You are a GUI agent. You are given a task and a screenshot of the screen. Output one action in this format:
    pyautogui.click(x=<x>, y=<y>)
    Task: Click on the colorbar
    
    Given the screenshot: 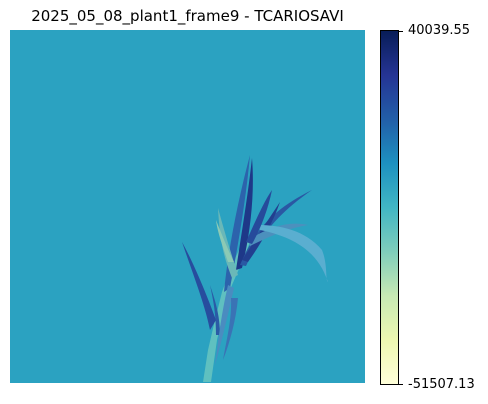 What is the action you would take?
    pyautogui.click(x=389, y=207)
    